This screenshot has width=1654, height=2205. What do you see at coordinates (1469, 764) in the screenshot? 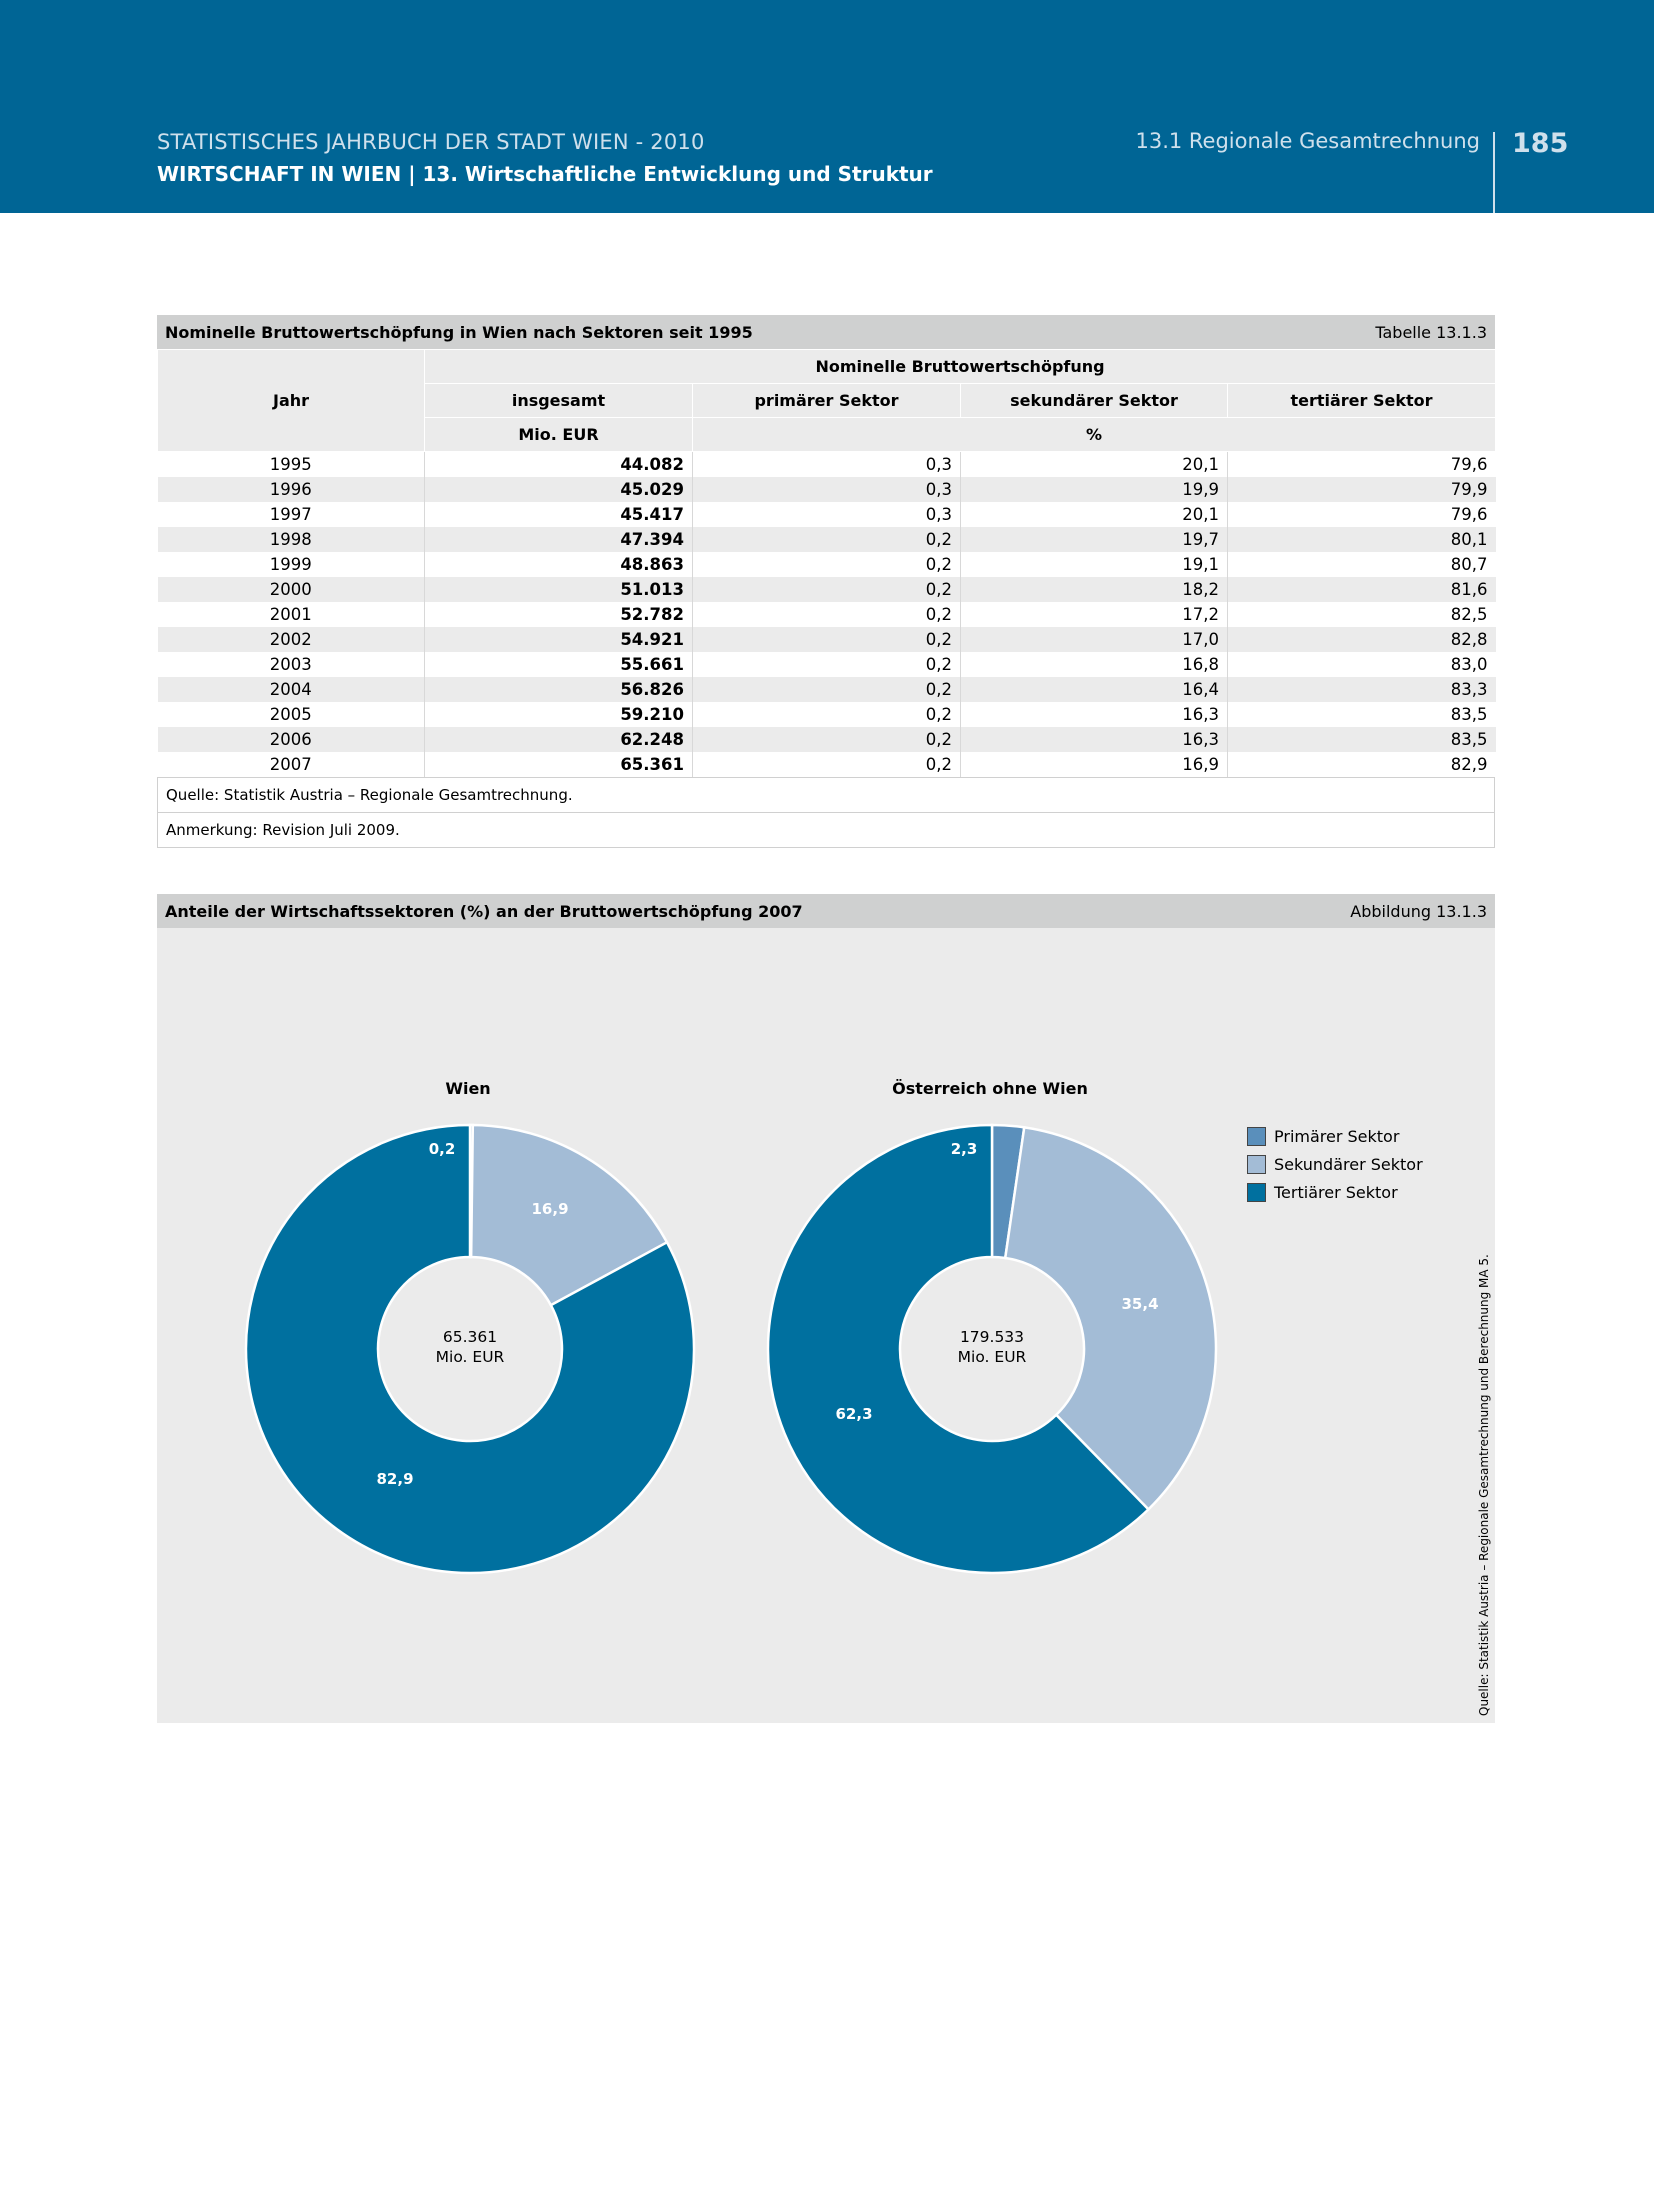
I see `table-cell: 82,9` at bounding box center [1469, 764].